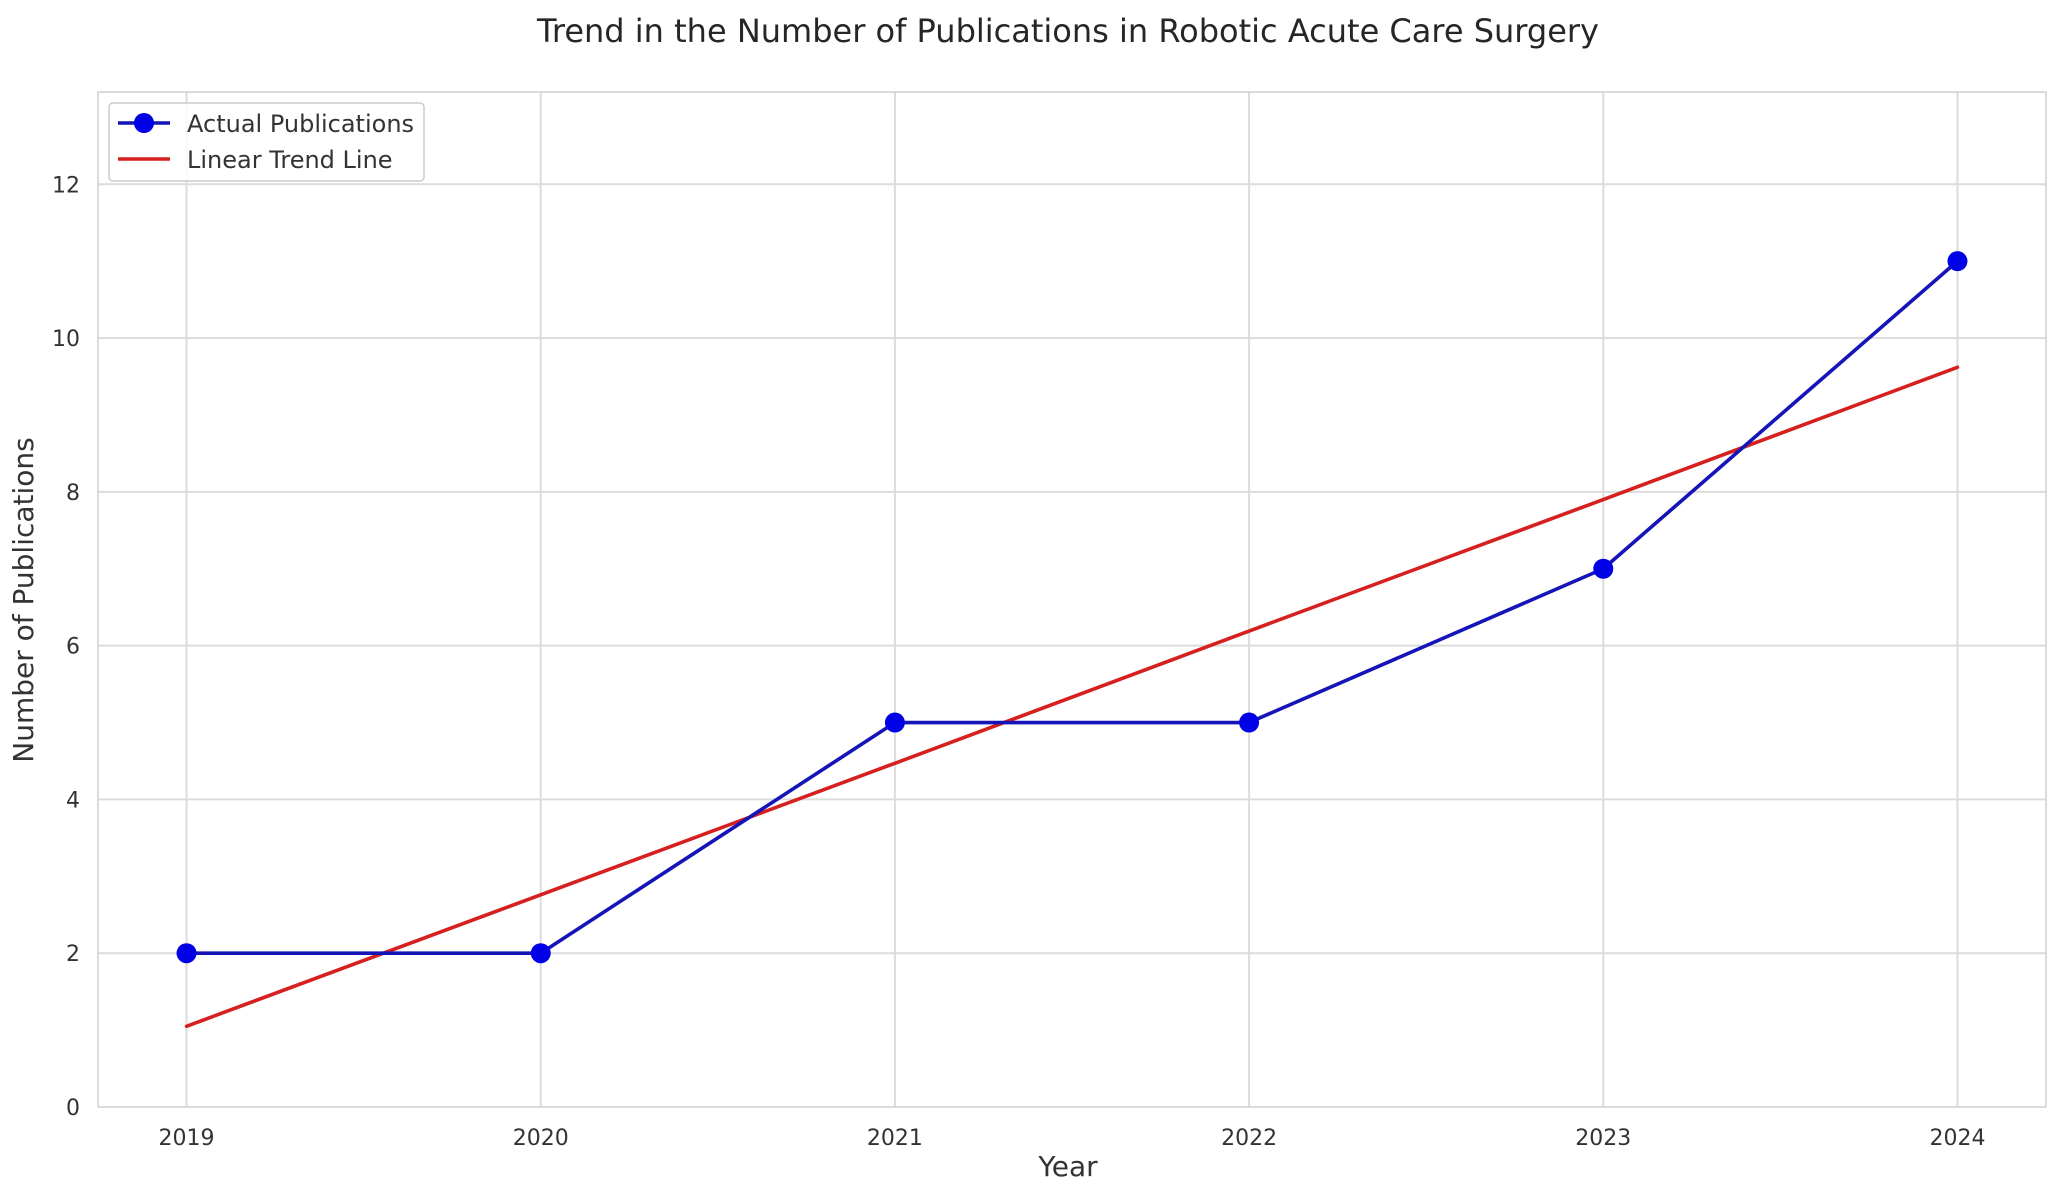  Describe the element at coordinates (290, 160) in the screenshot. I see `legend-label-linear-trend-line: Linear Trend Line` at that location.